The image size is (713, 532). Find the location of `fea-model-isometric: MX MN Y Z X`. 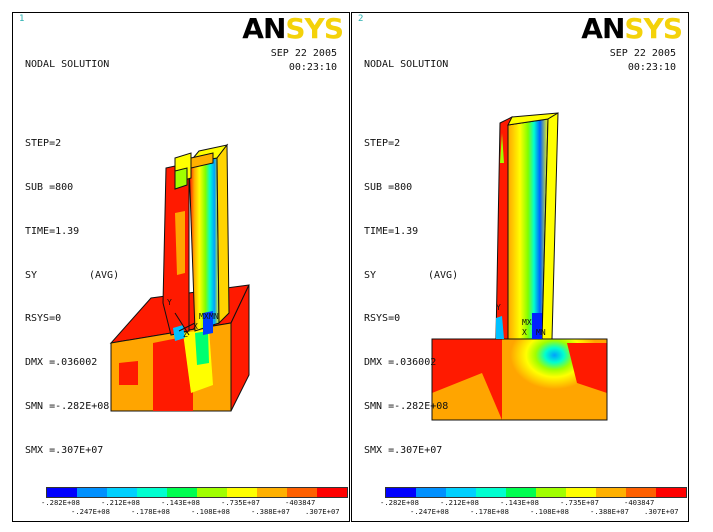

fea-model-isometric: MX MN Y Z X is located at coordinates (179, 277).